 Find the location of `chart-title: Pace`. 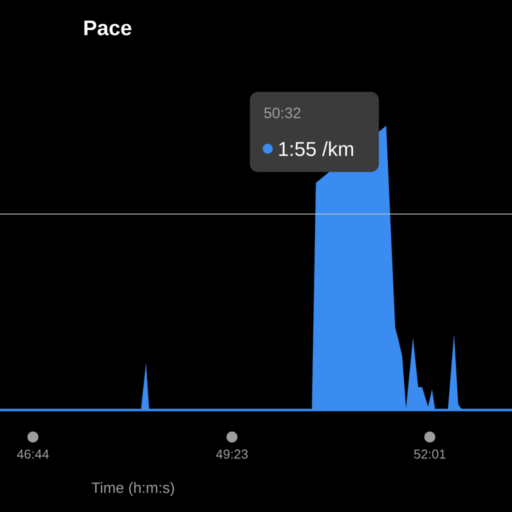

chart-title: Pace is located at coordinates (108, 28).